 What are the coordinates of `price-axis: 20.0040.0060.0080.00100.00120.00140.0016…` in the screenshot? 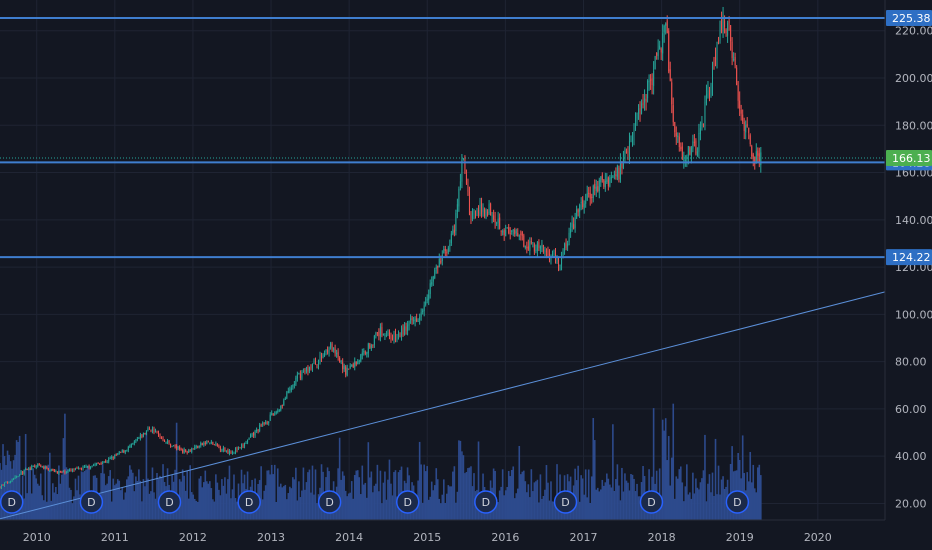 It's located at (908, 275).